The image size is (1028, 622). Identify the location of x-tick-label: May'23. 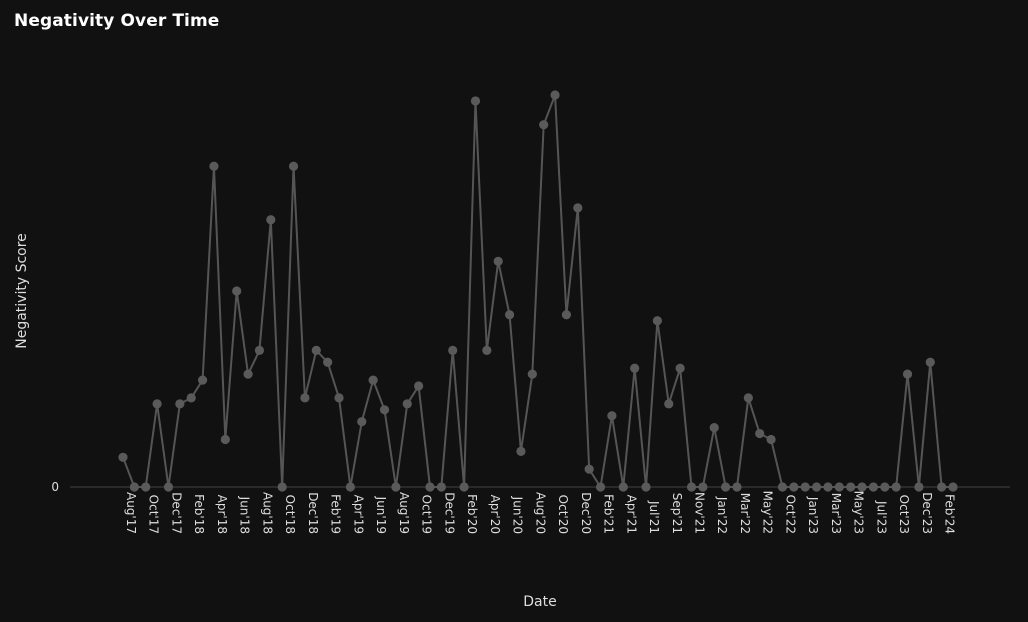
(859, 512).